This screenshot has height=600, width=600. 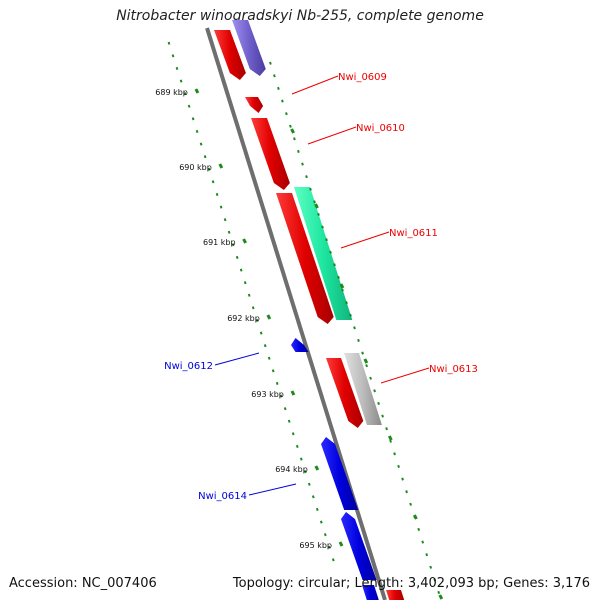 What do you see at coordinates (171, 92) in the screenshot?
I see `kbp-tick-label: 689 kbp` at bounding box center [171, 92].